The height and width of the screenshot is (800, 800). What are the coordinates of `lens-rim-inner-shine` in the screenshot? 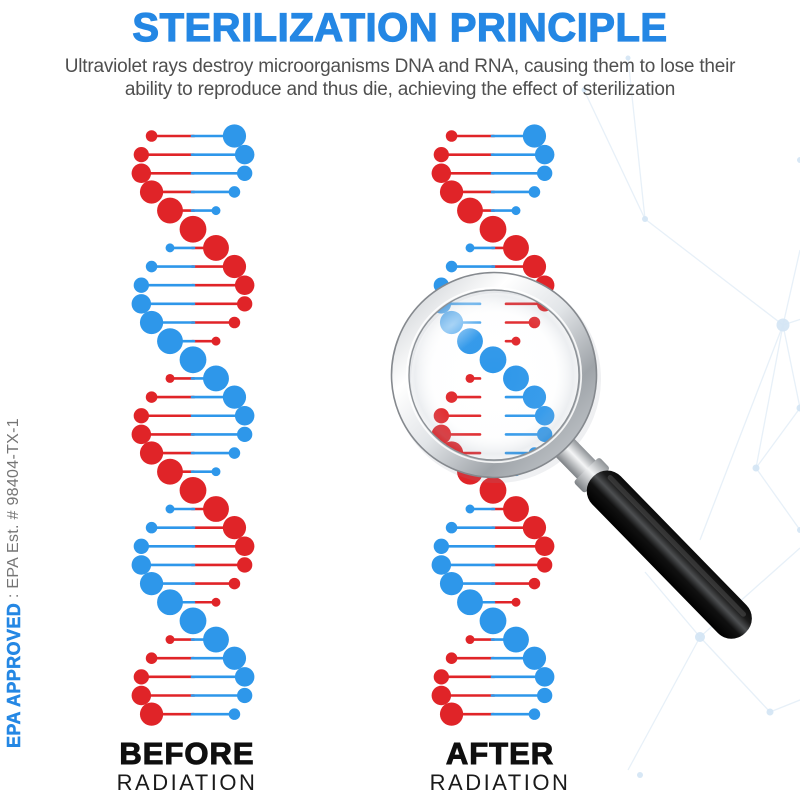 It's located at (494, 375).